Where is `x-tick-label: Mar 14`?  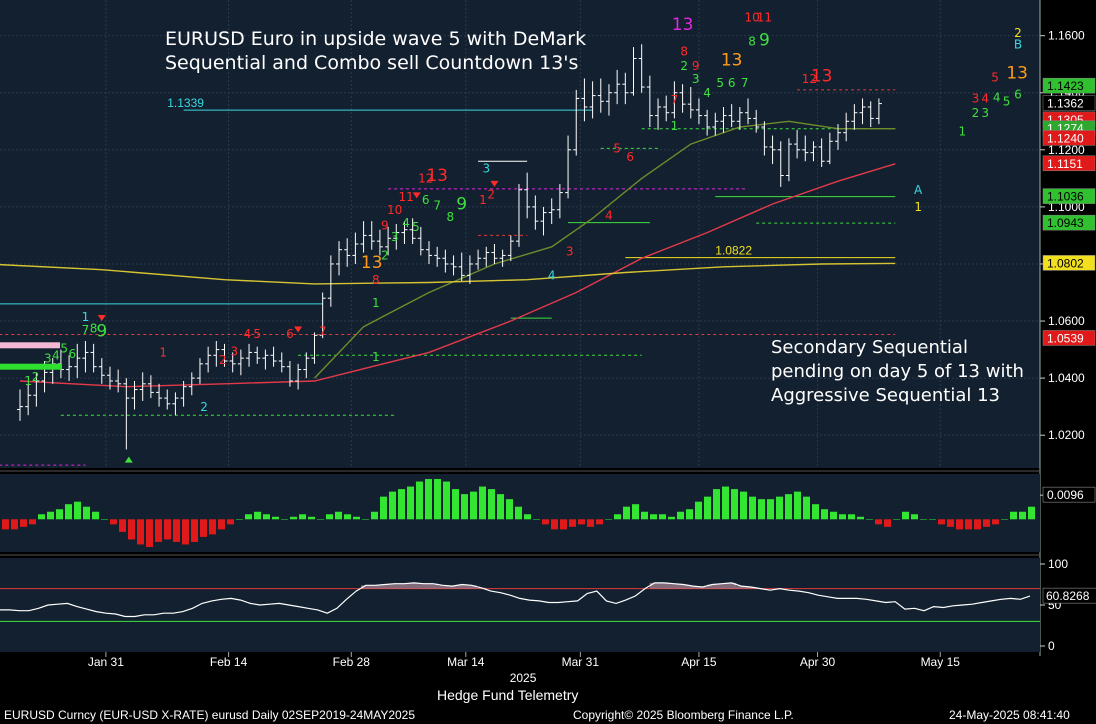 x-tick-label: Mar 14 is located at coordinates (466, 662).